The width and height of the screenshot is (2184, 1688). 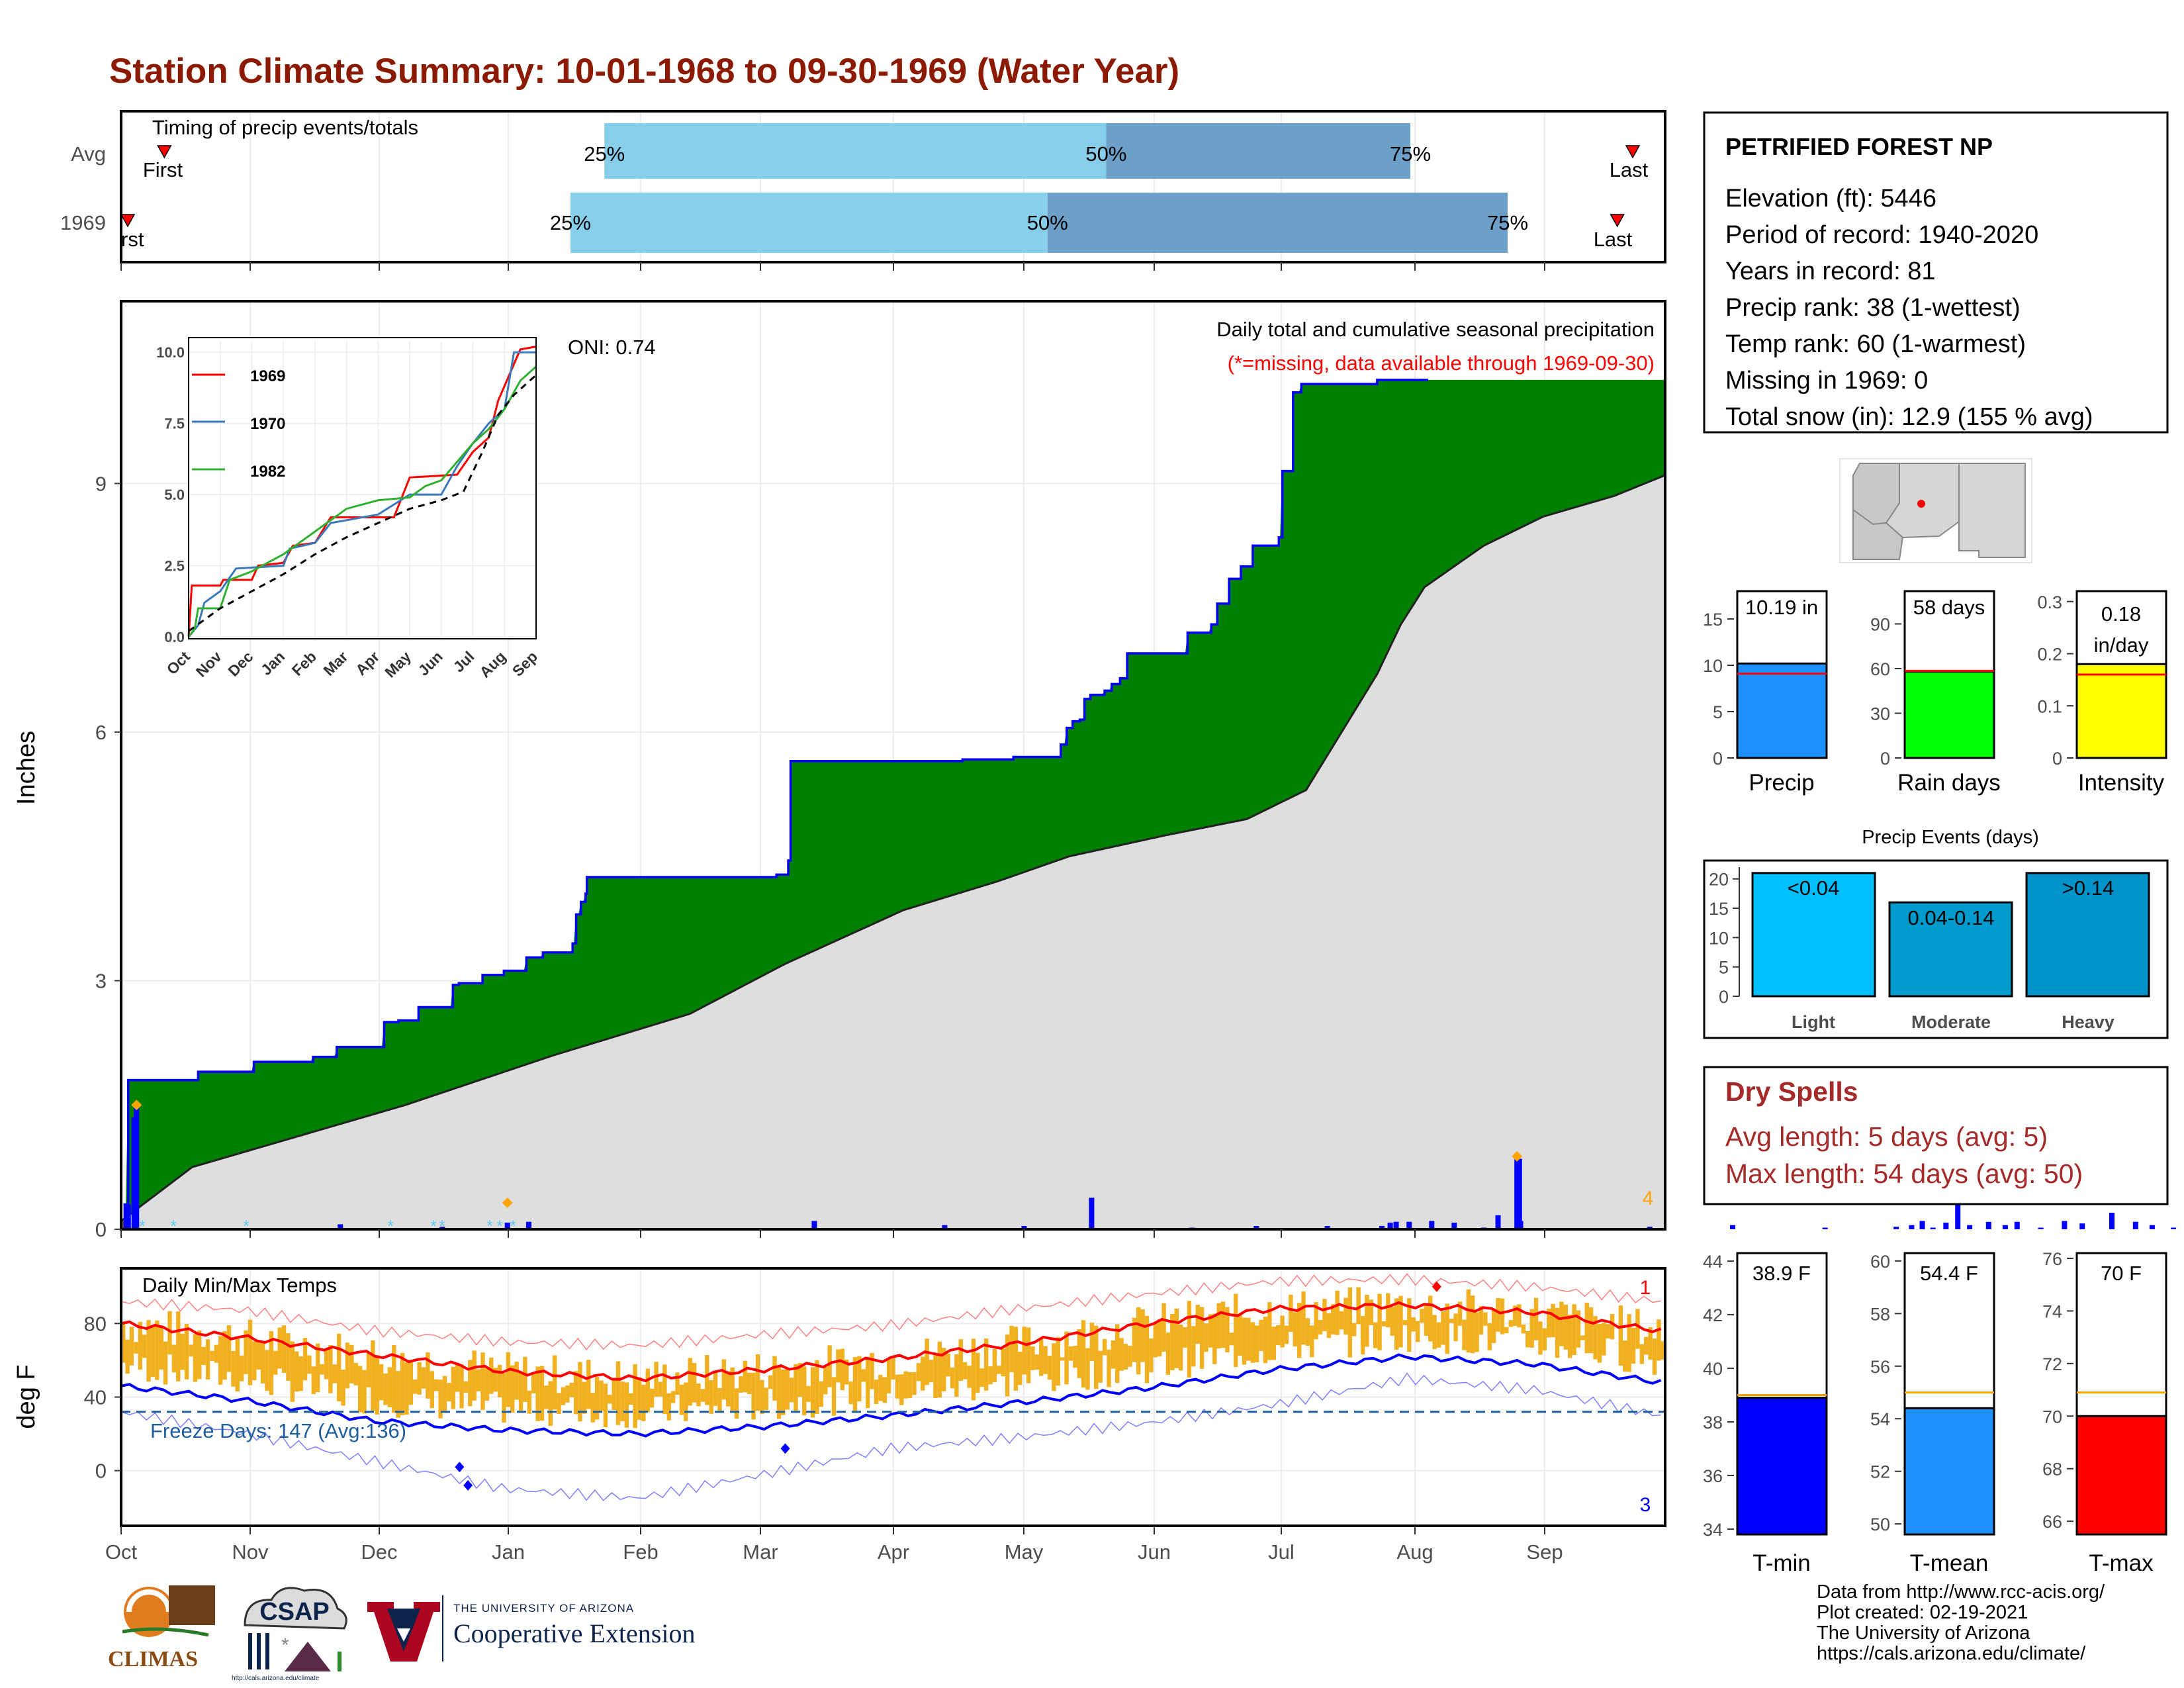 I want to click on y-tick-label: 9, so click(x=101, y=483).